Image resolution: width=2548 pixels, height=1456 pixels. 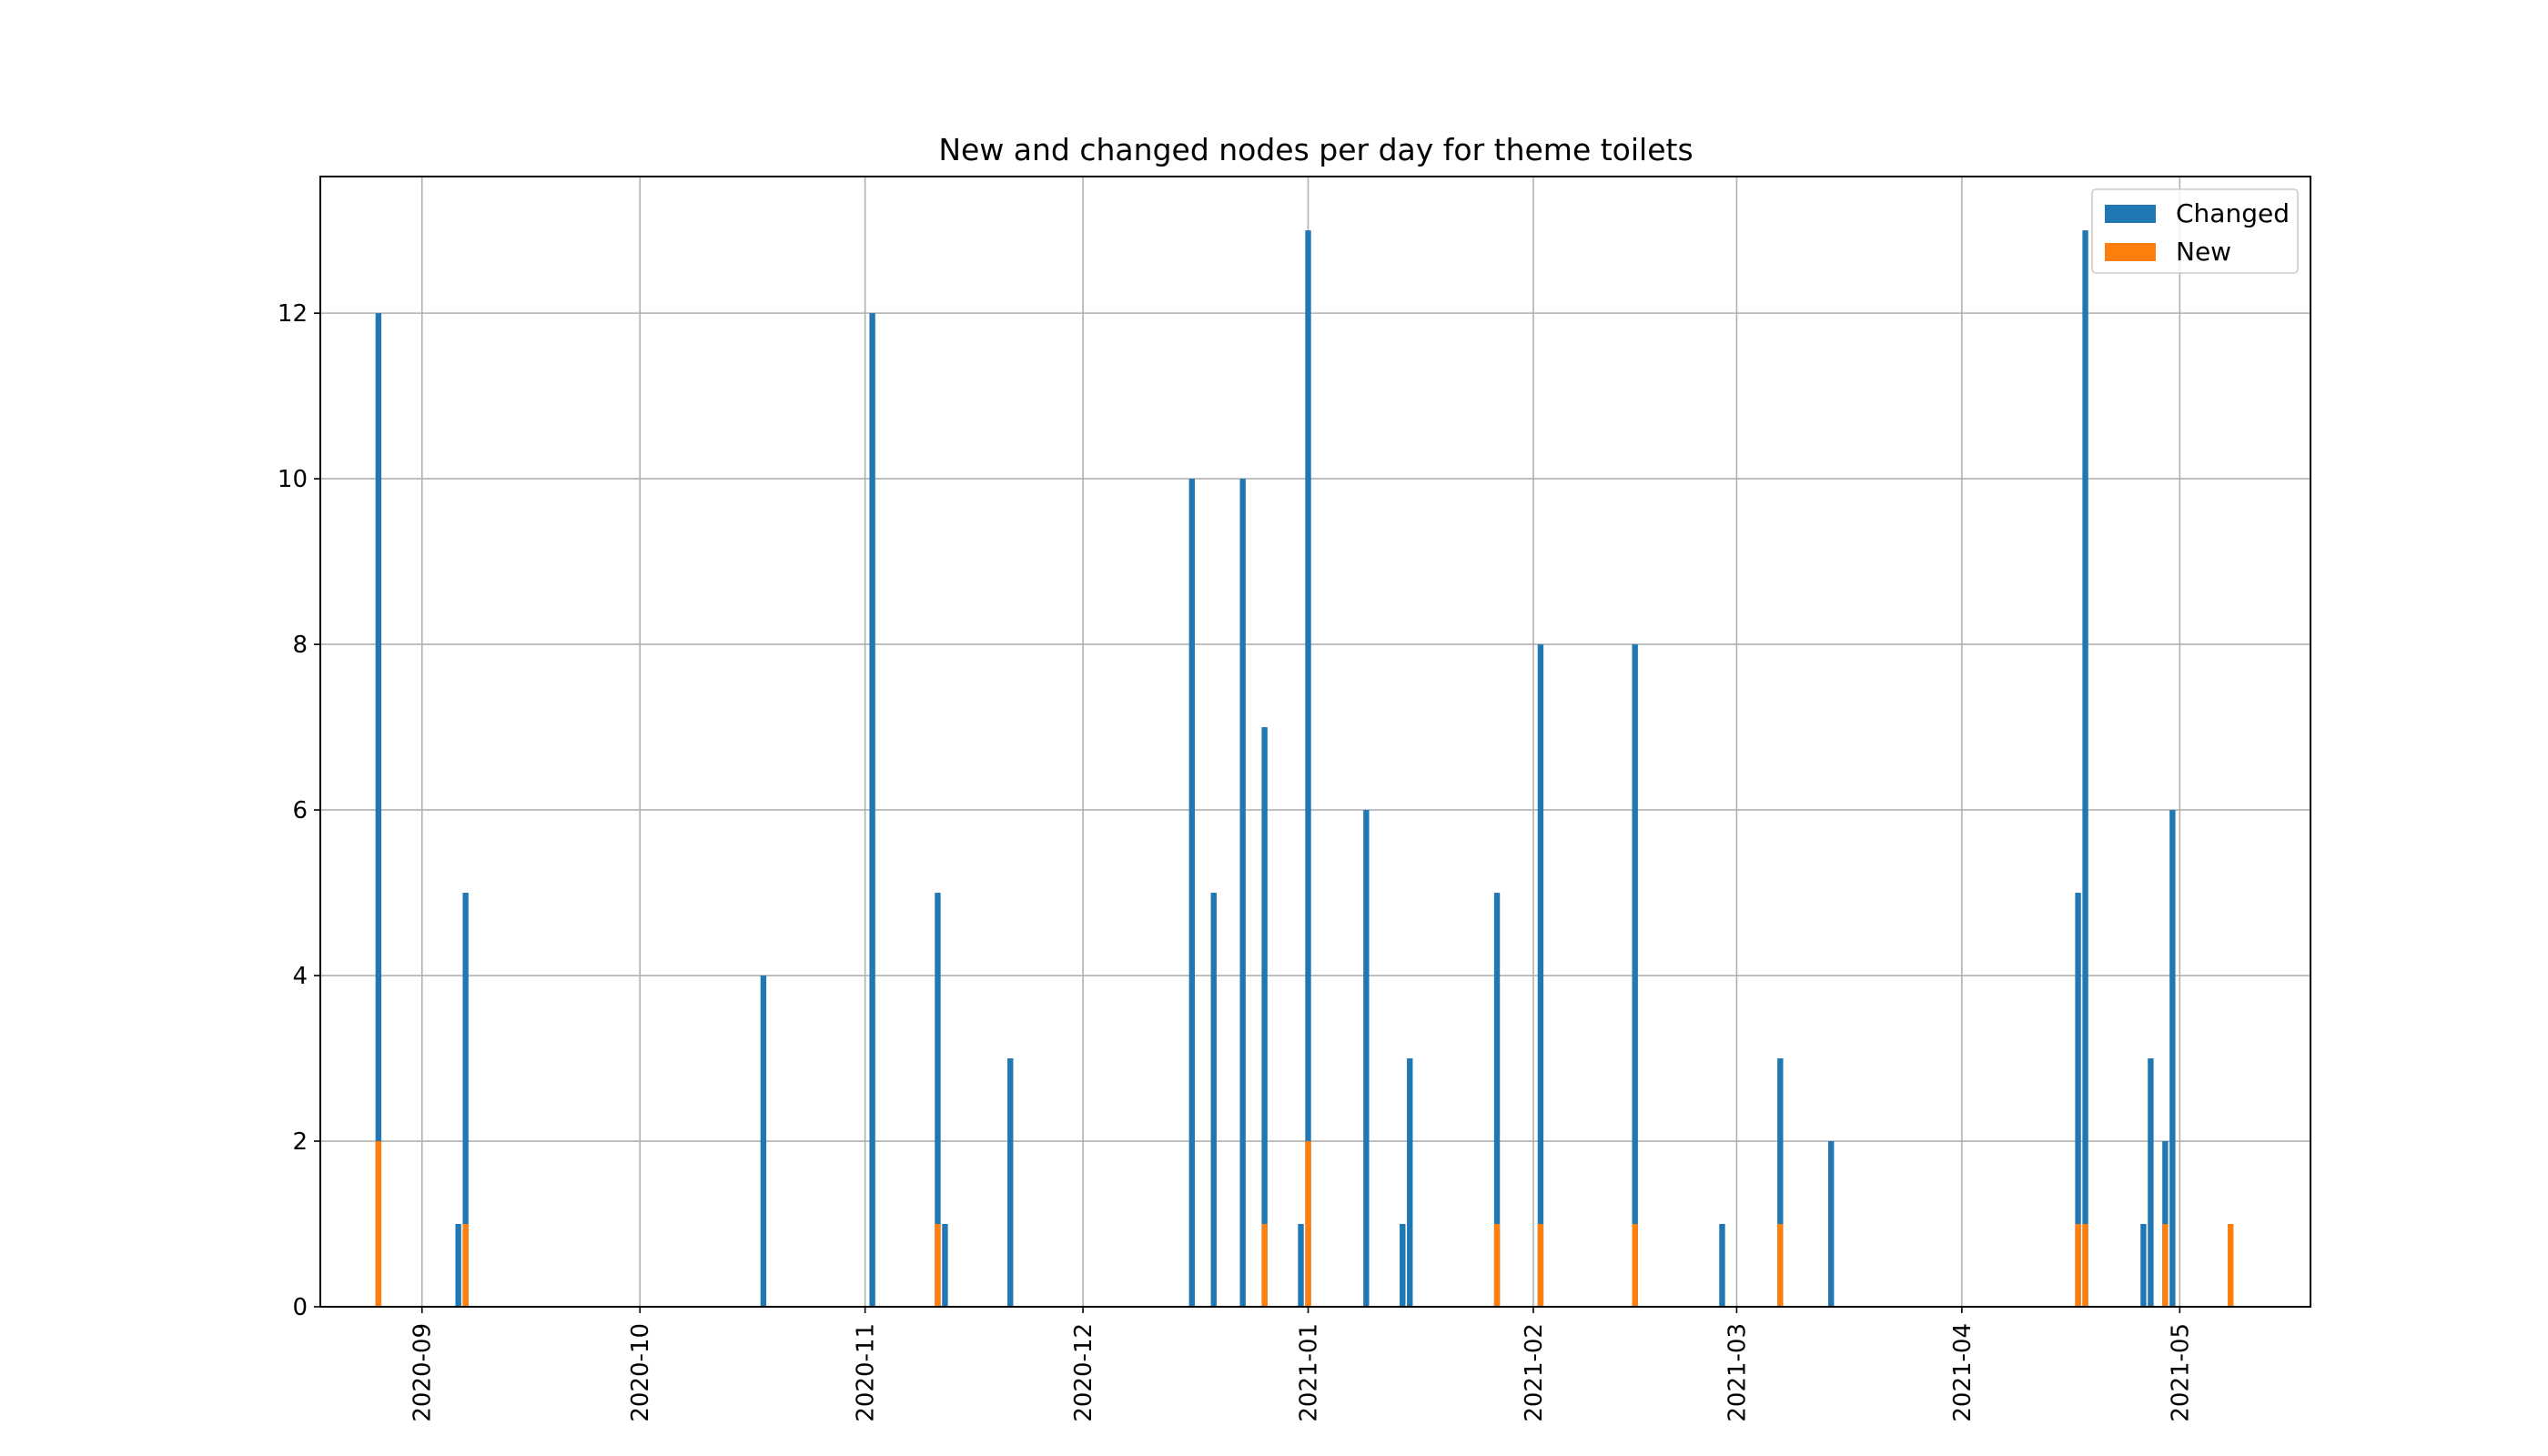 What do you see at coordinates (300, 1142) in the screenshot?
I see `y-tick-label: 2` at bounding box center [300, 1142].